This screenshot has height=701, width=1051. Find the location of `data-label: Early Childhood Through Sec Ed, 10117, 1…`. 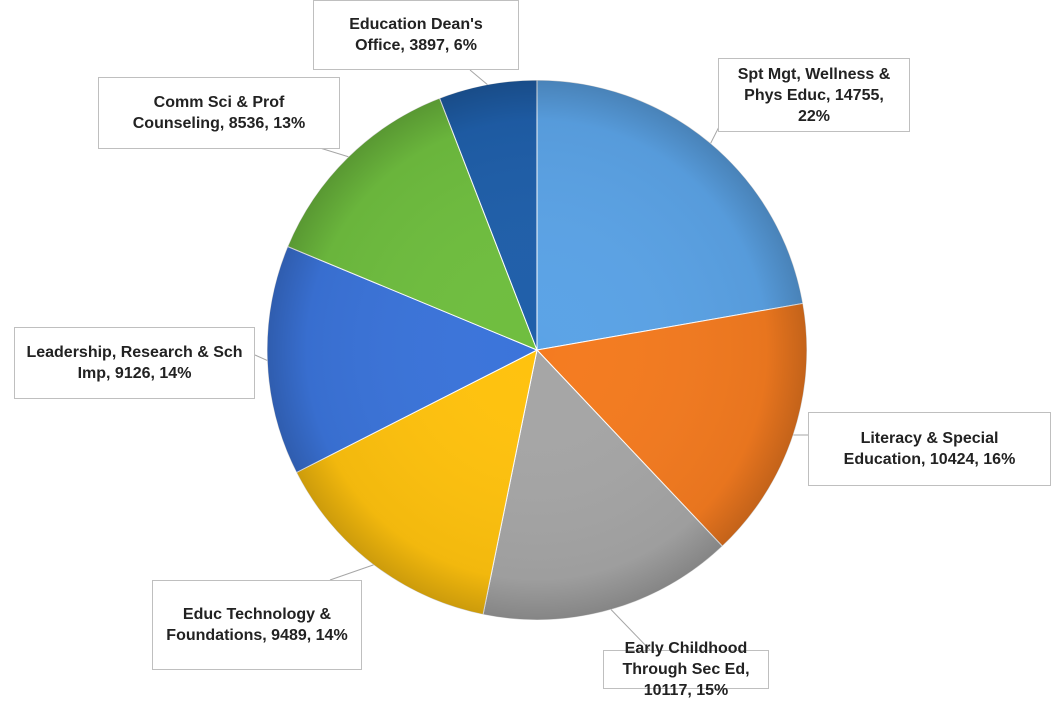

data-label: Early Childhood Through Sec Ed, 10117, 1… is located at coordinates (686, 669).